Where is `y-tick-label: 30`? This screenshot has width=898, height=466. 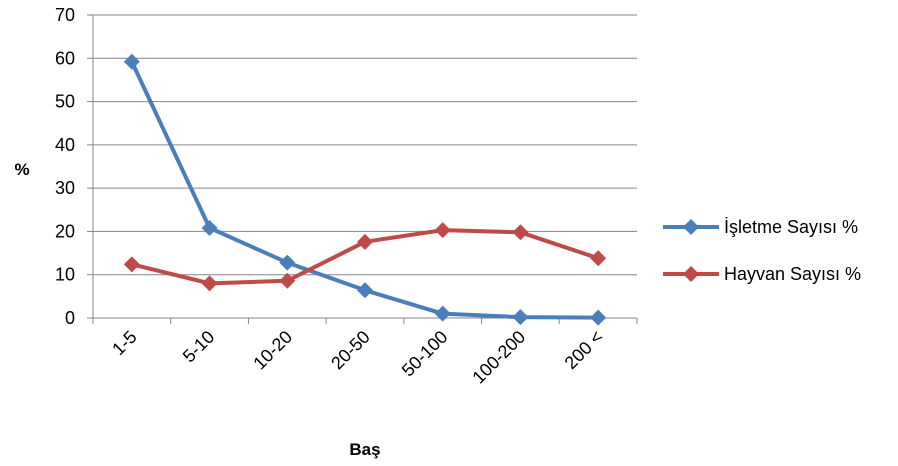 y-tick-label: 30 is located at coordinates (65, 188).